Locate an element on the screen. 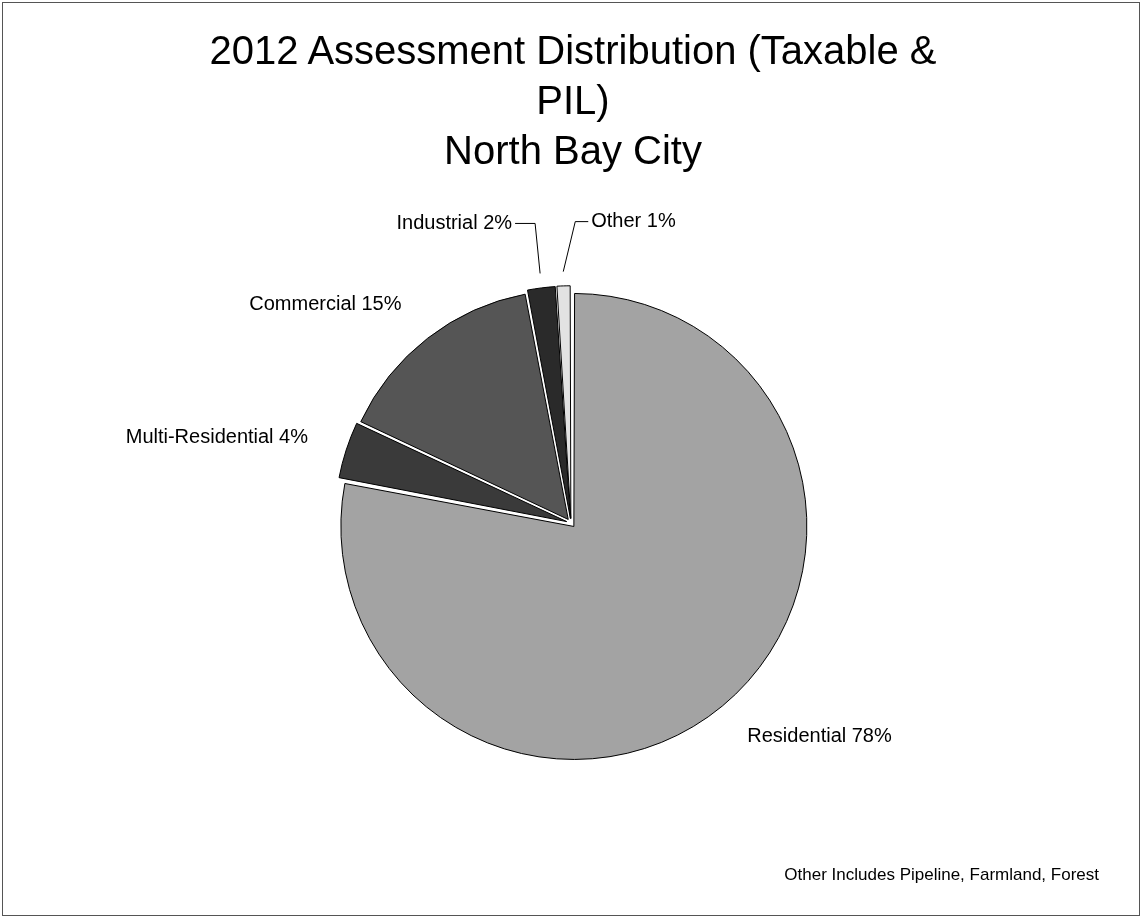 The width and height of the screenshot is (1145, 922). chart-subtitle: North Bay City is located at coordinates (573, 150).